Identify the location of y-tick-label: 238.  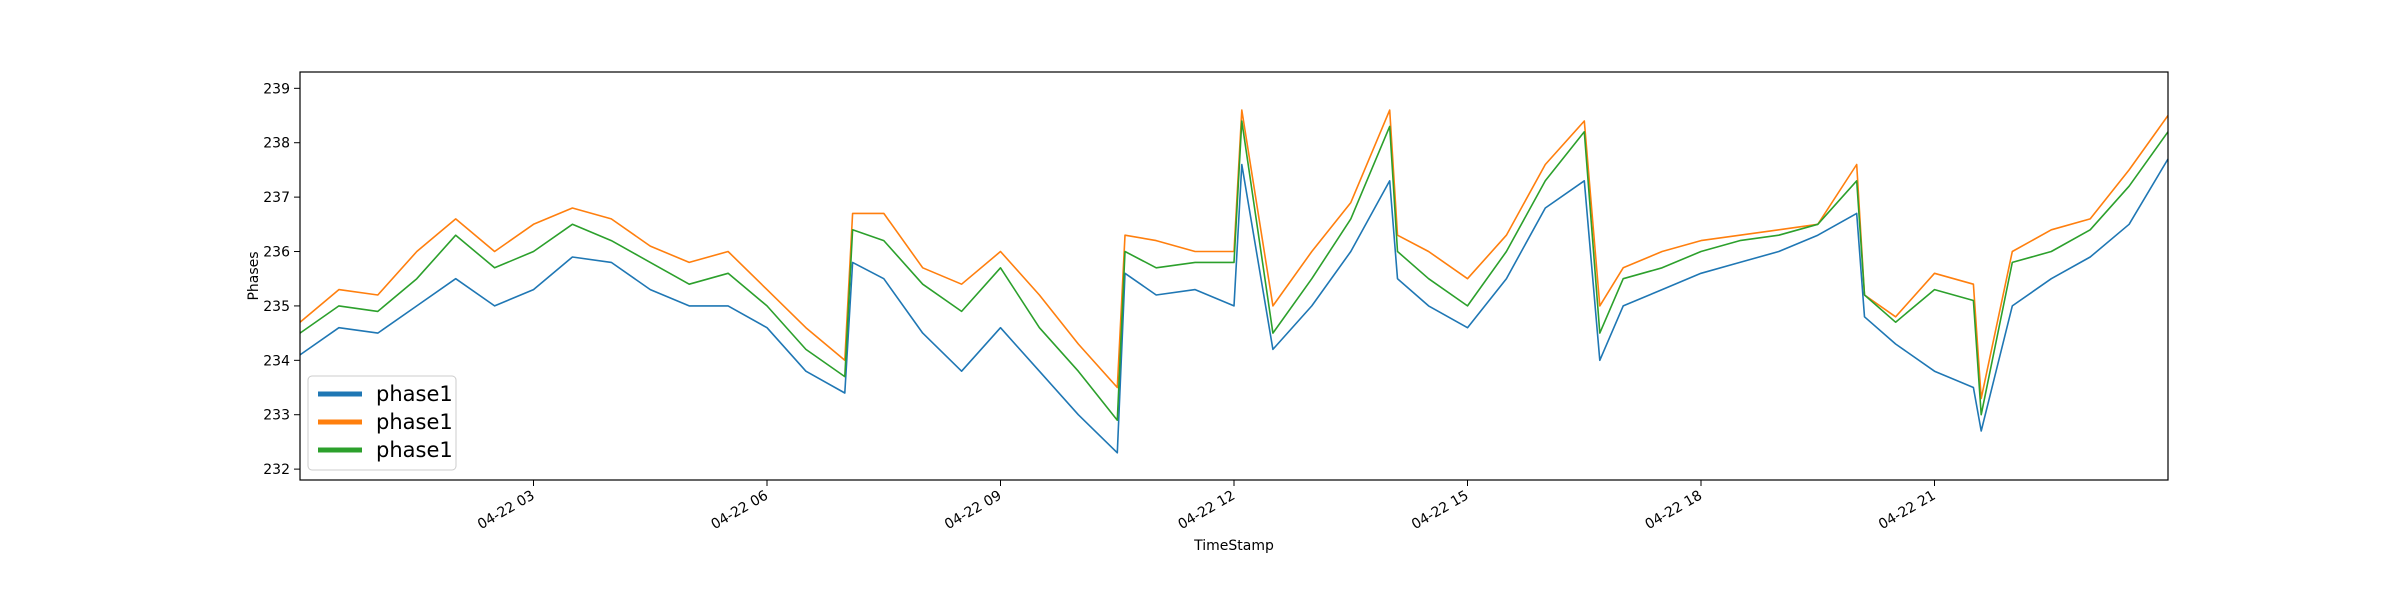
(276, 144).